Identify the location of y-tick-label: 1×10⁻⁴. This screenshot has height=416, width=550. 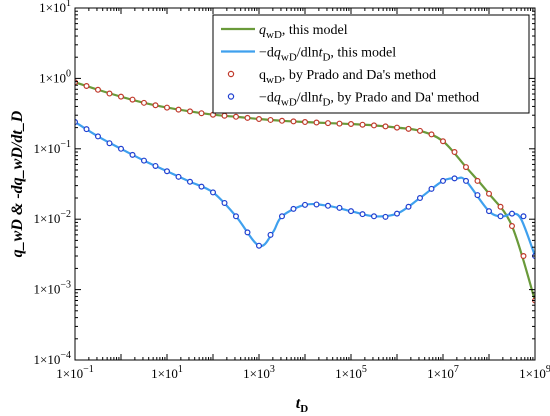
(52, 358).